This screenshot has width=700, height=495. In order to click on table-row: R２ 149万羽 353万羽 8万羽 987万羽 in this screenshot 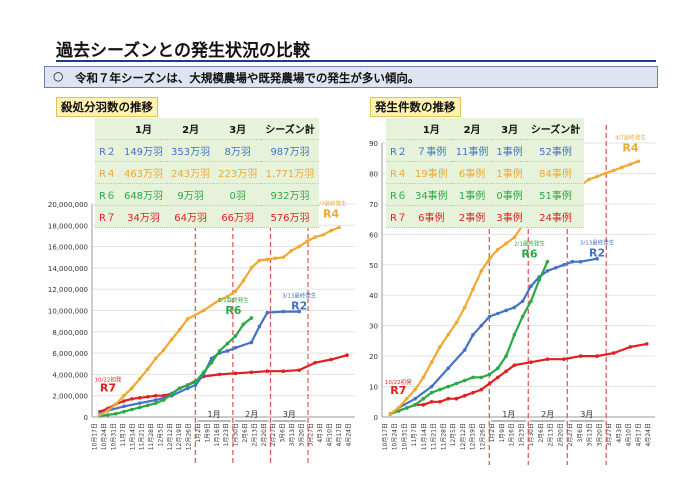, I will do `click(207, 150)`.